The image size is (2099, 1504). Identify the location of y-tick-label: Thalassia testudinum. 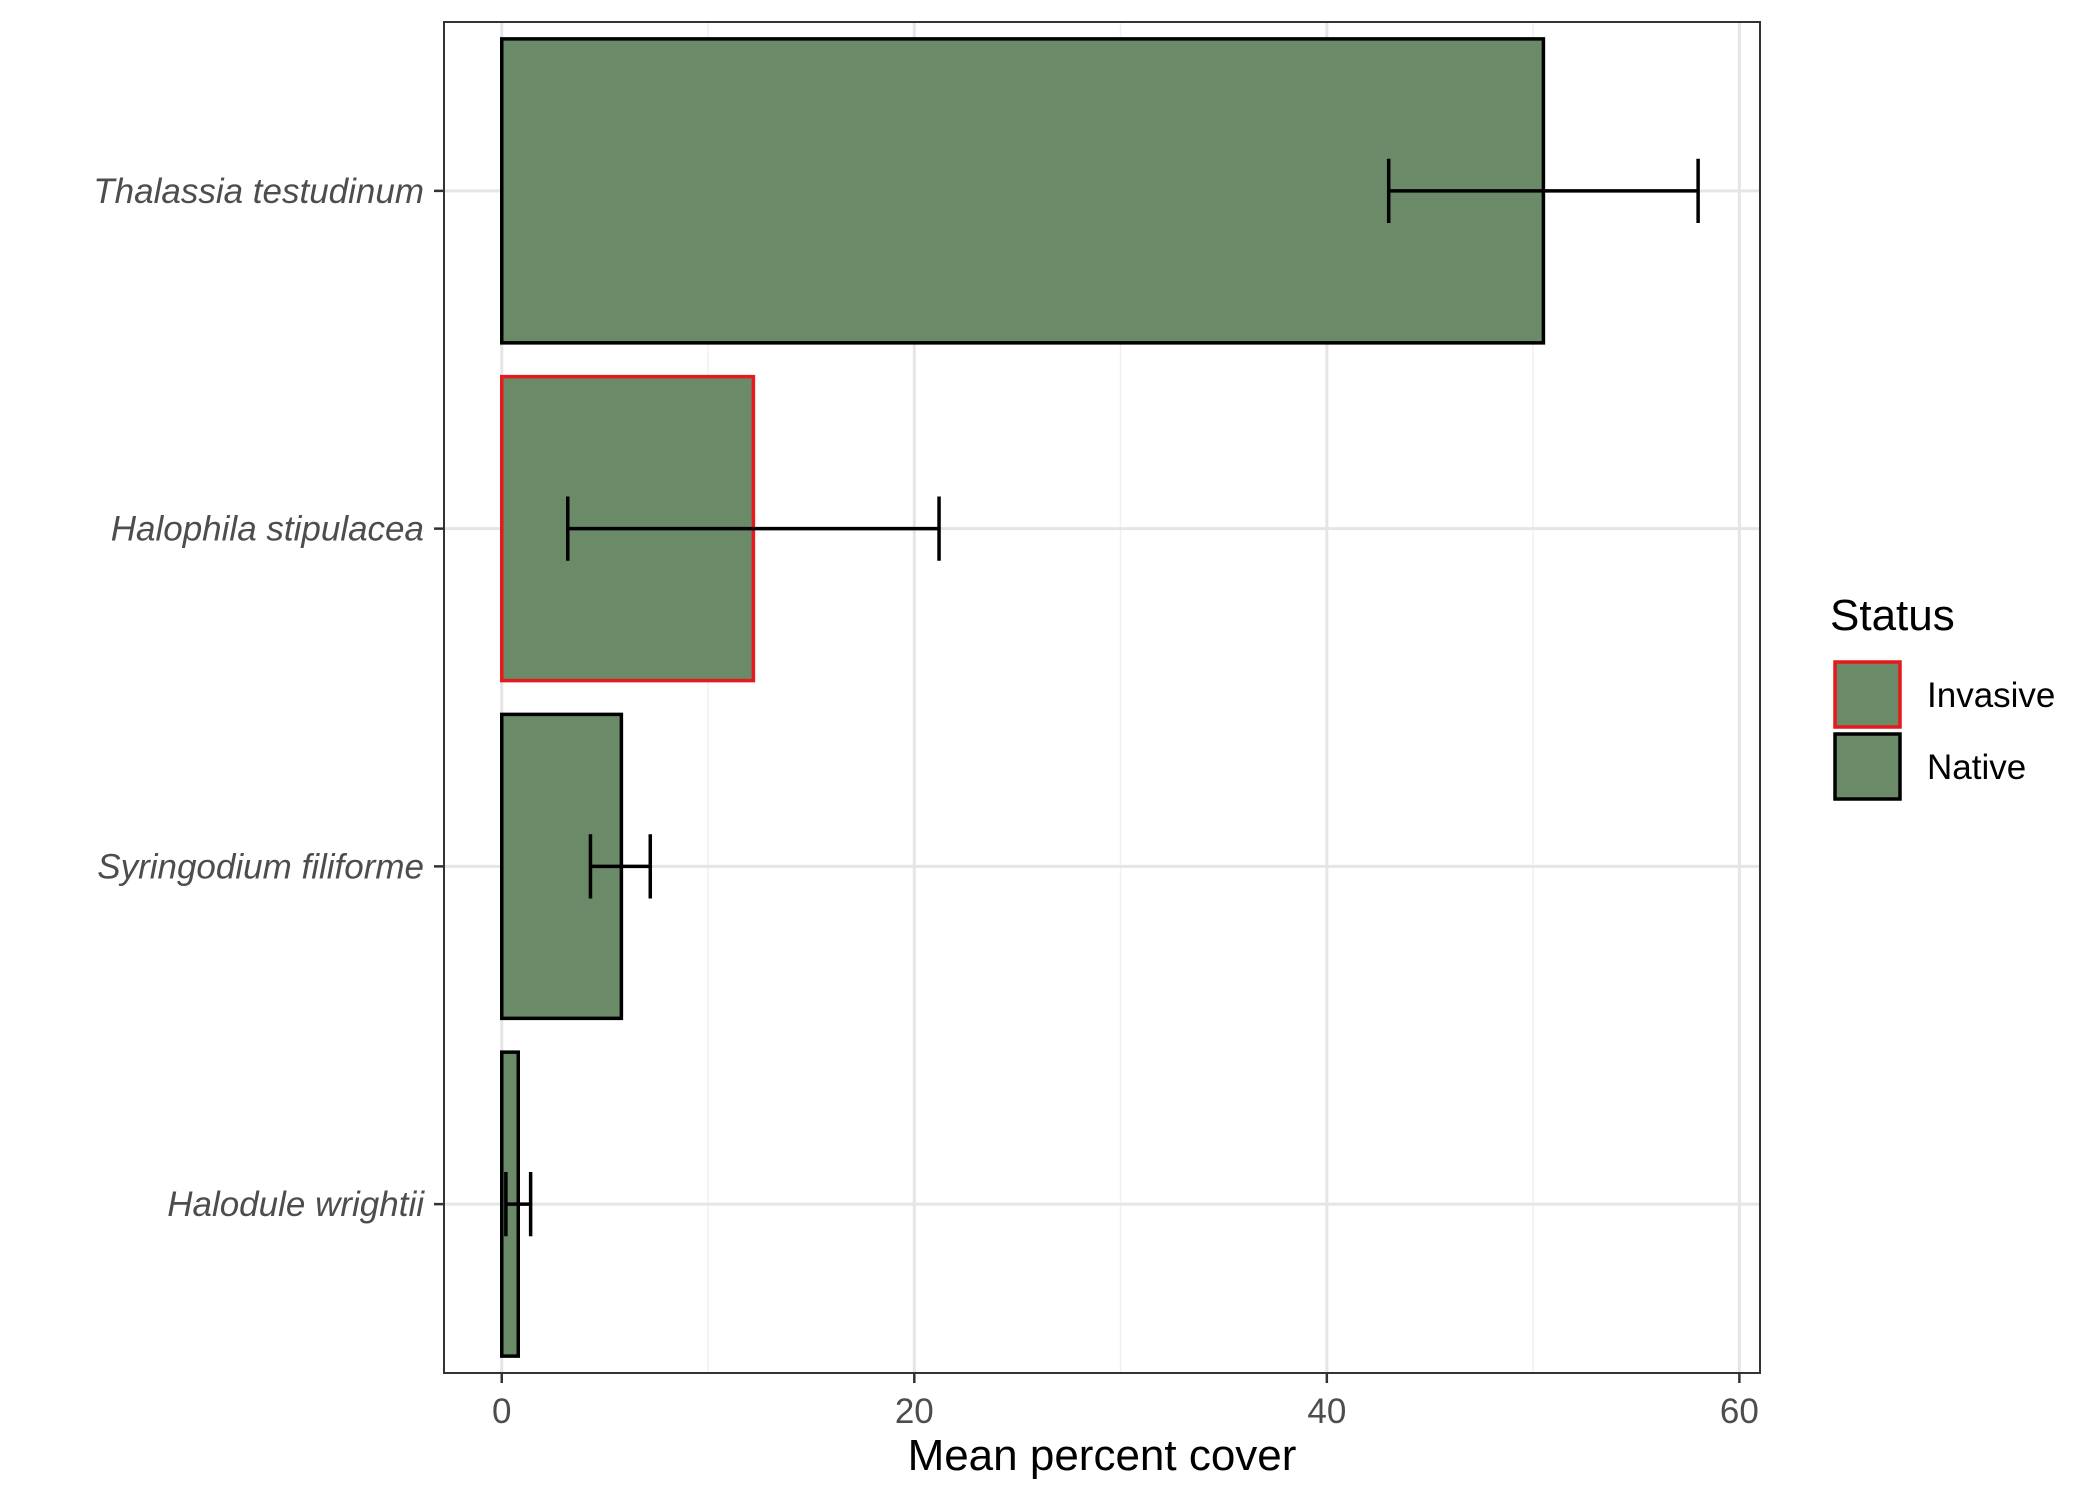
(258, 191).